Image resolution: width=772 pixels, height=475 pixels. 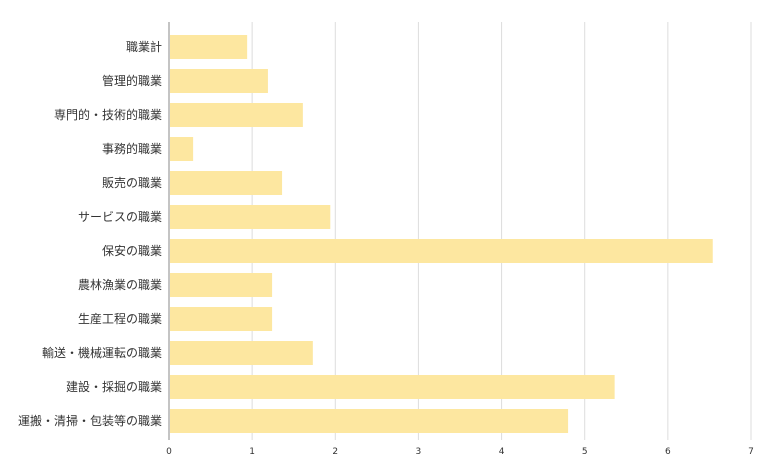 I want to click on category-label: 事務的職業, so click(x=132, y=148).